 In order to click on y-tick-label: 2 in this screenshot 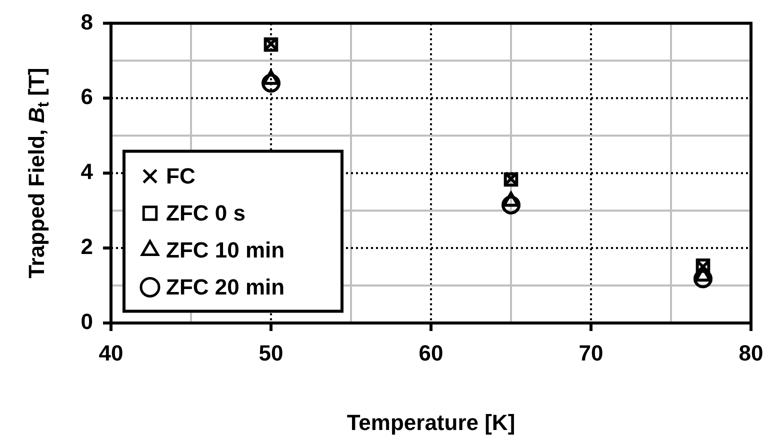, I will do `click(86, 247)`.